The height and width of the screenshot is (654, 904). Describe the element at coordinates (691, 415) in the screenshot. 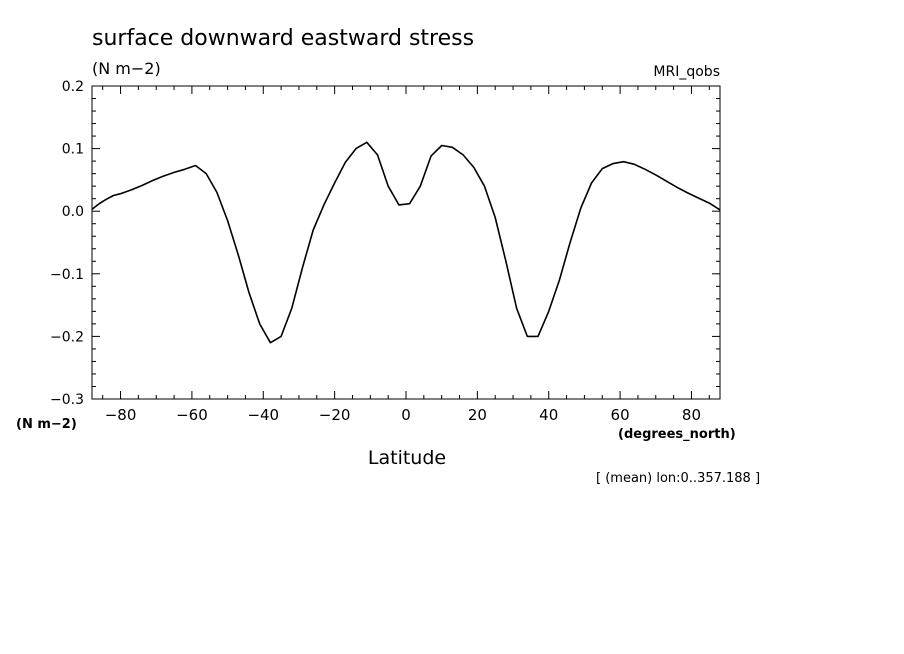

I see `x-tick-label: 80` at that location.